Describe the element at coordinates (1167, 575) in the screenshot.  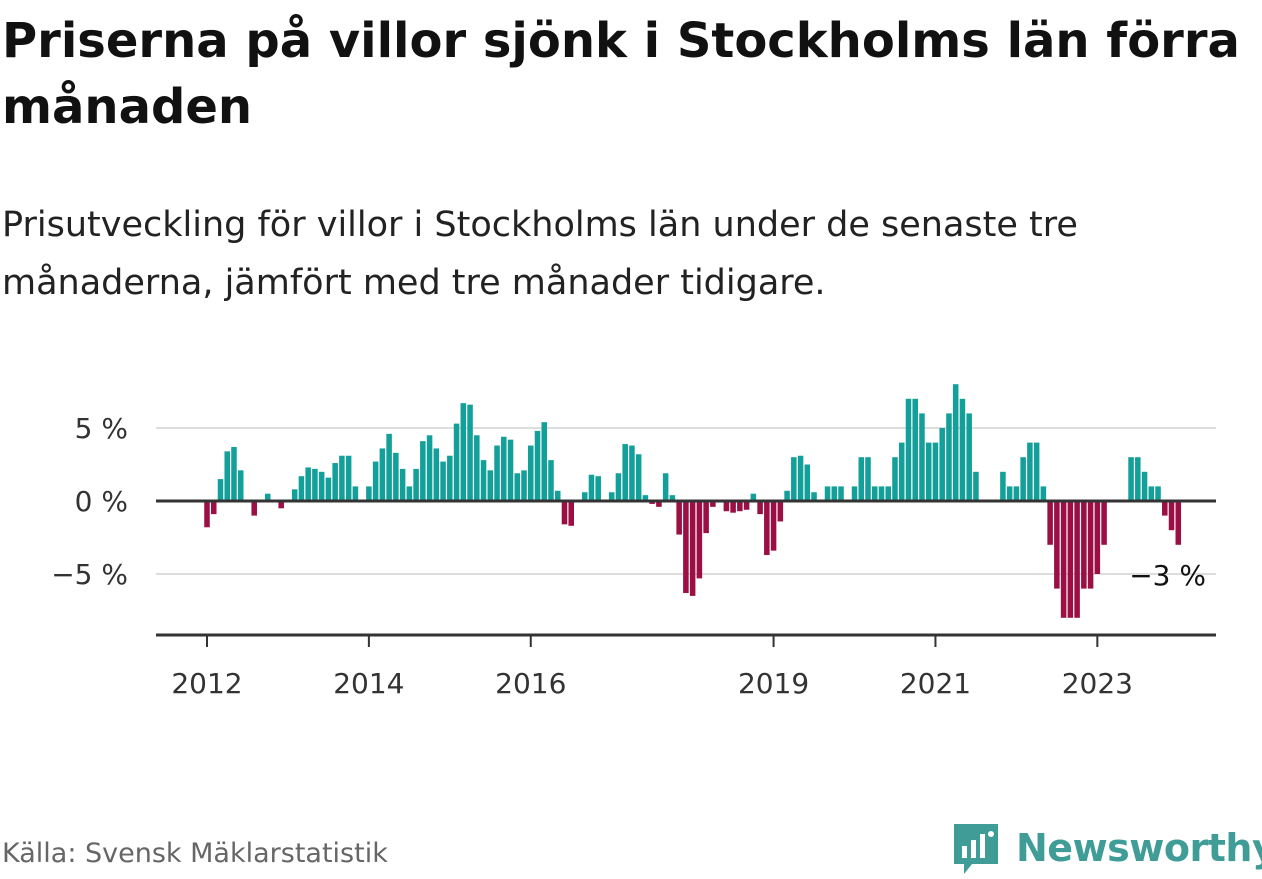
I see `last-value-label: −3 %` at that location.